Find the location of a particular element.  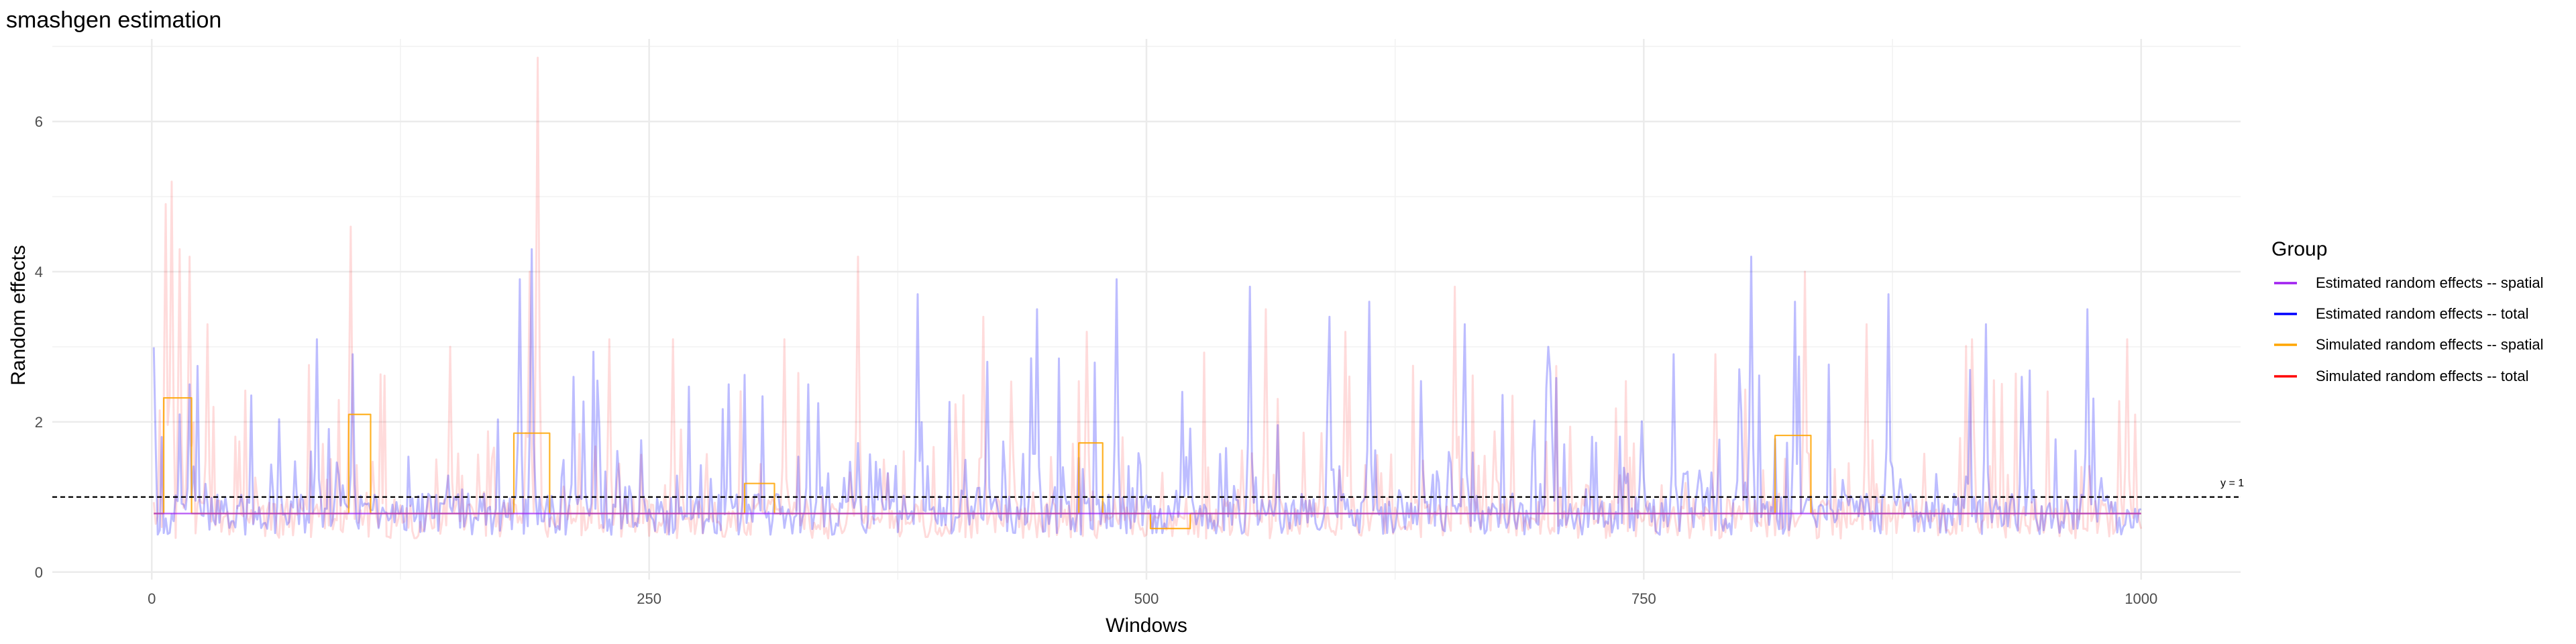

y-tick-label: 4 is located at coordinates (39, 272).